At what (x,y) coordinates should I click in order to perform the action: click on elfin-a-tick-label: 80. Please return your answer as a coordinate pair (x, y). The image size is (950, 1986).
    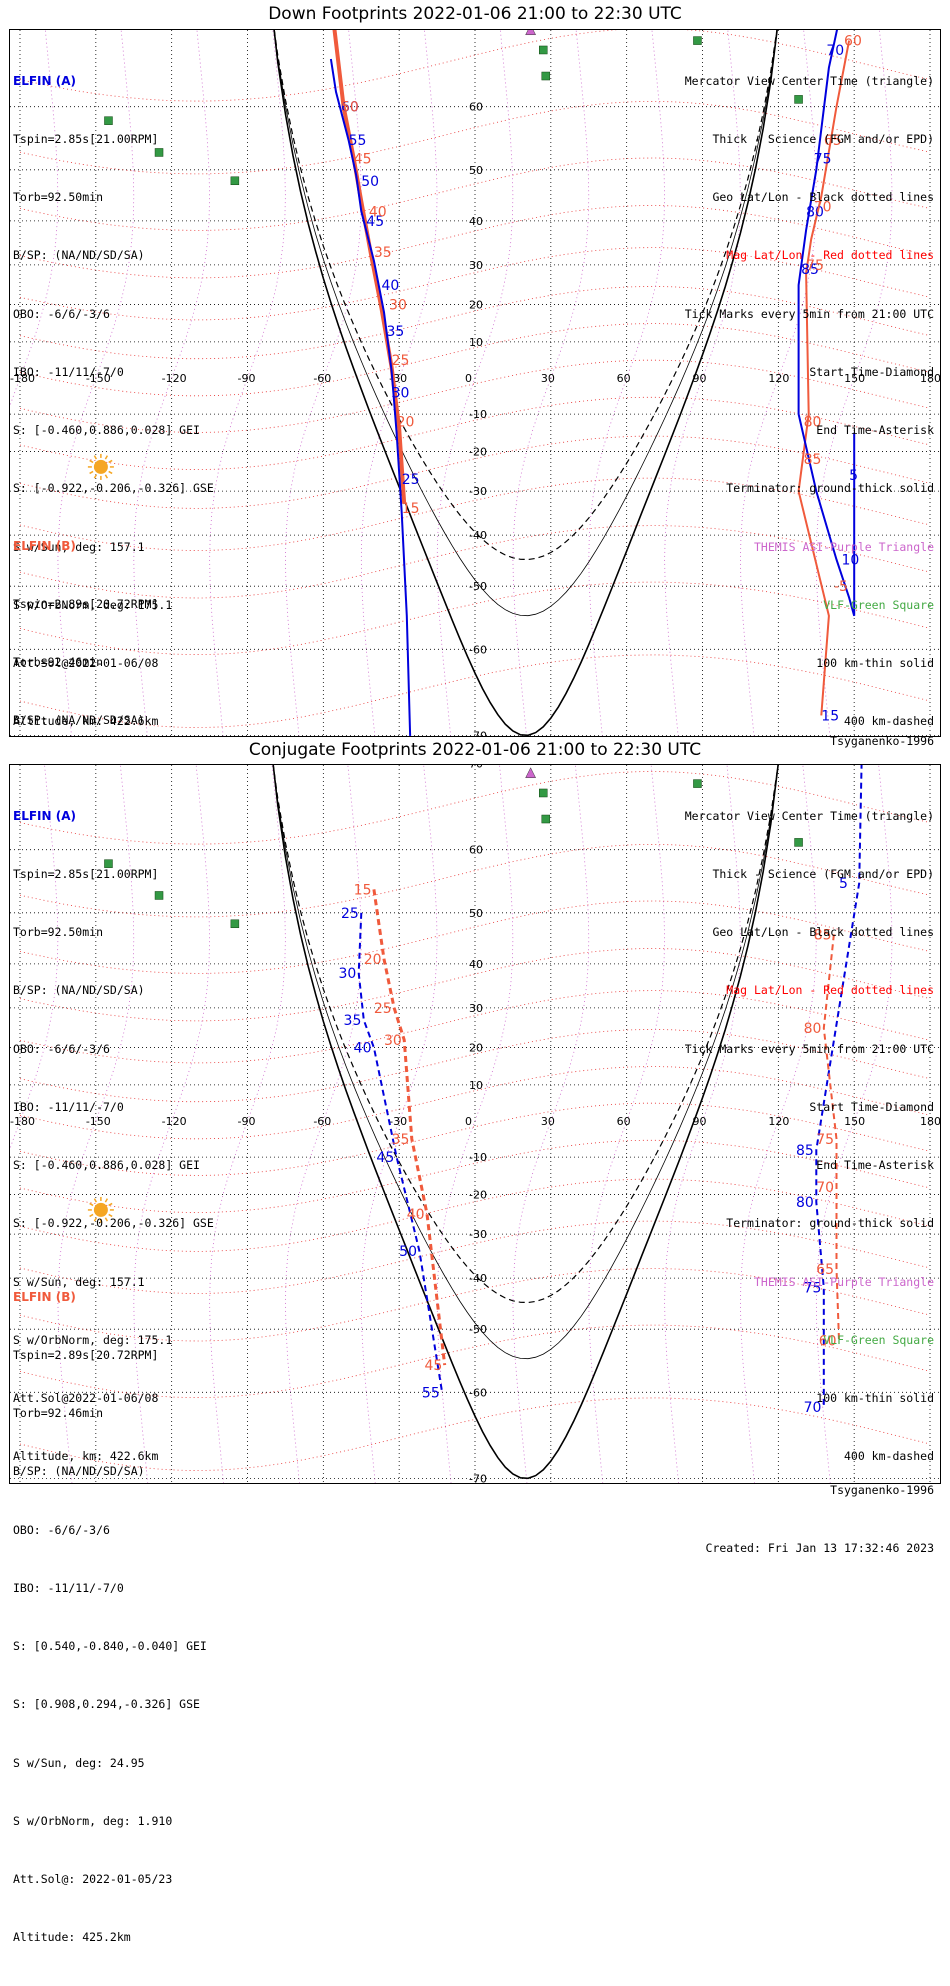
    Looking at the image, I should click on (805, 1203).